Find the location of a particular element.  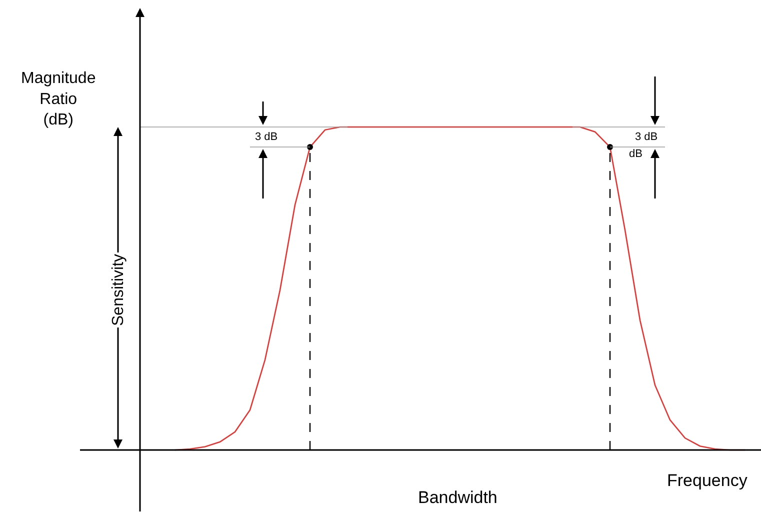

text: Sensitivity is located at coordinates (118, 290).